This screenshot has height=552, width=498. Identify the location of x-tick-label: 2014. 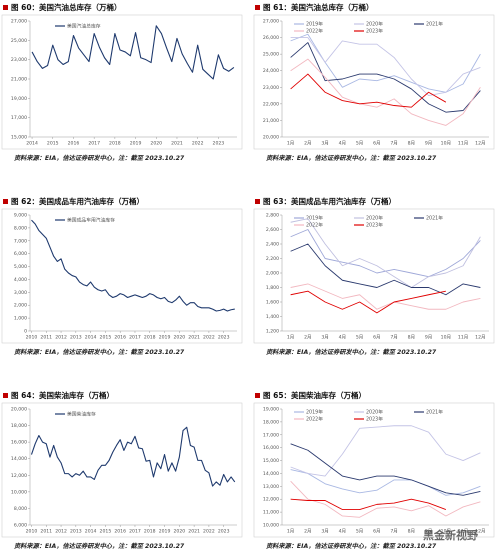
(91, 532).